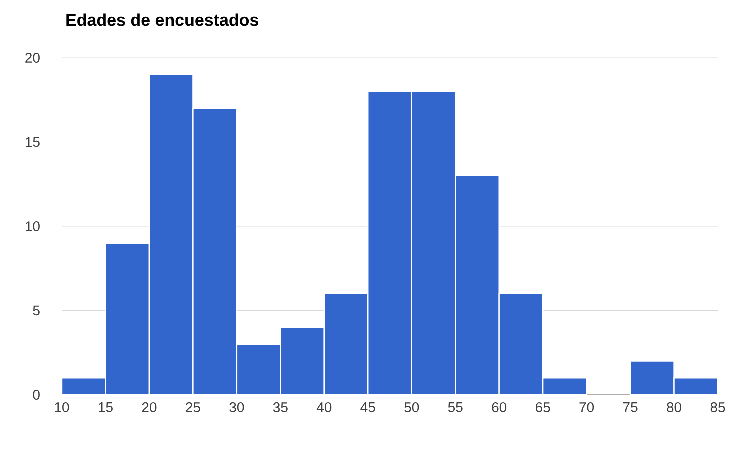 The width and height of the screenshot is (734, 450). I want to click on x-tick-label: 45, so click(368, 407).